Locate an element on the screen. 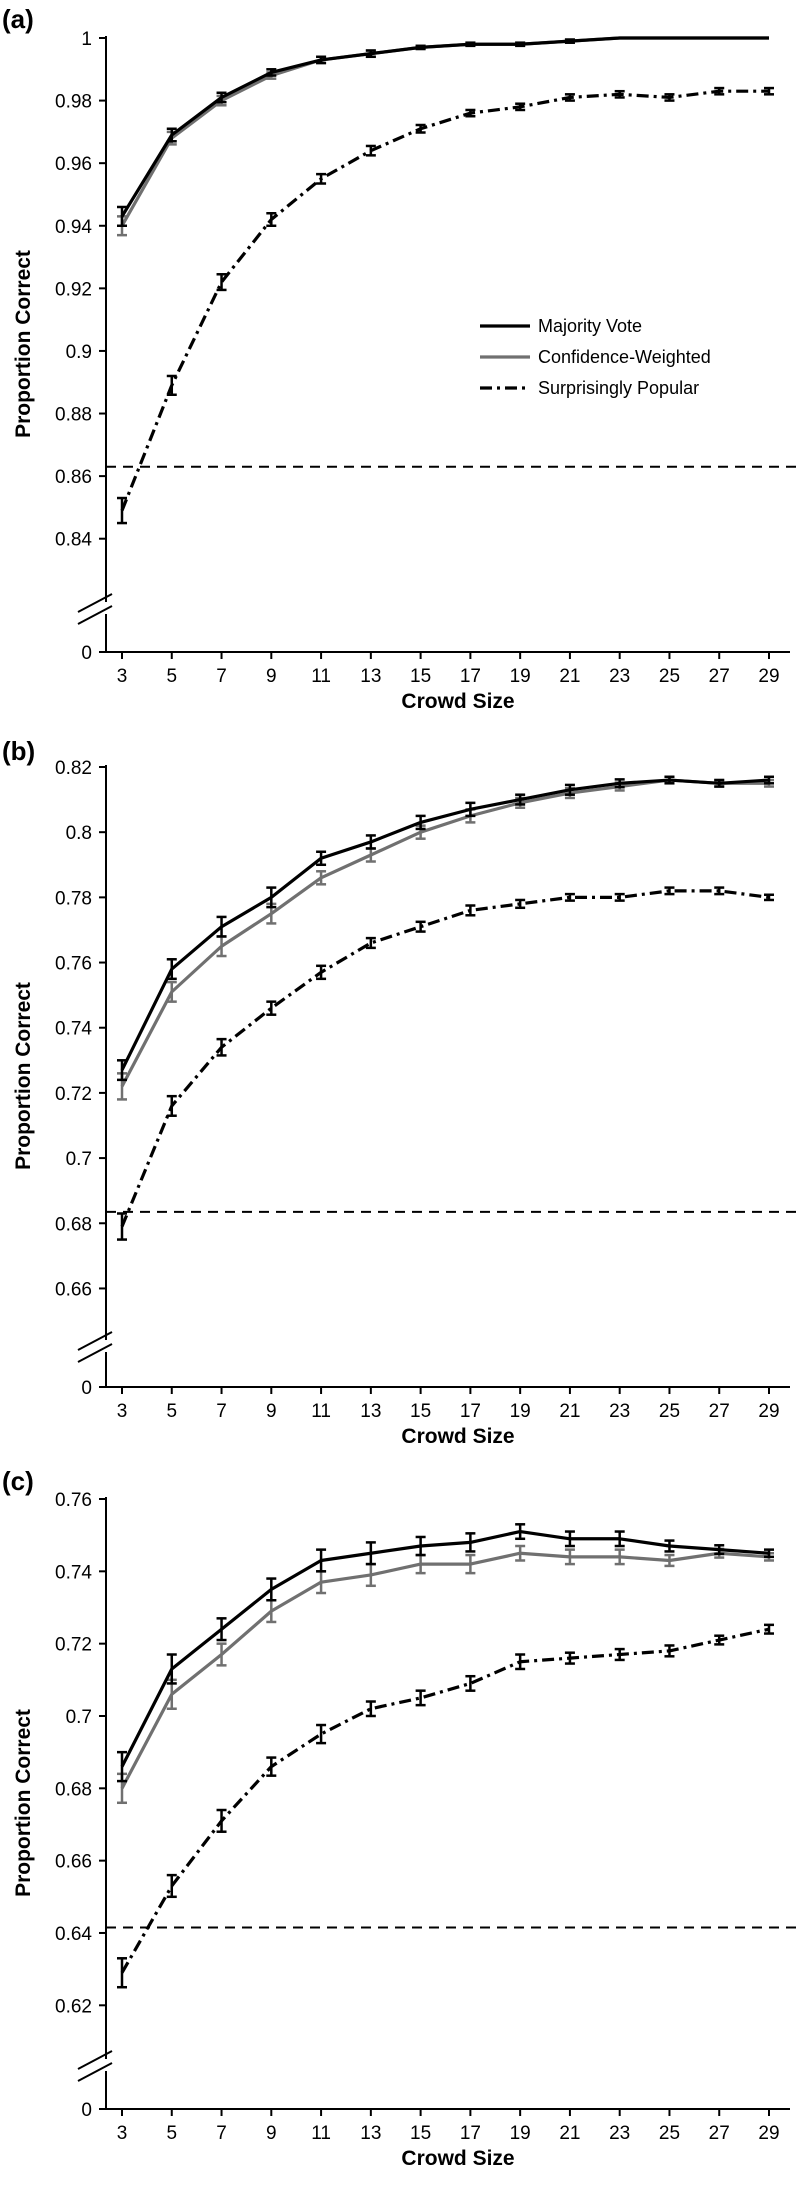  legend-label: Surprisingly Popular is located at coordinates (618, 388).